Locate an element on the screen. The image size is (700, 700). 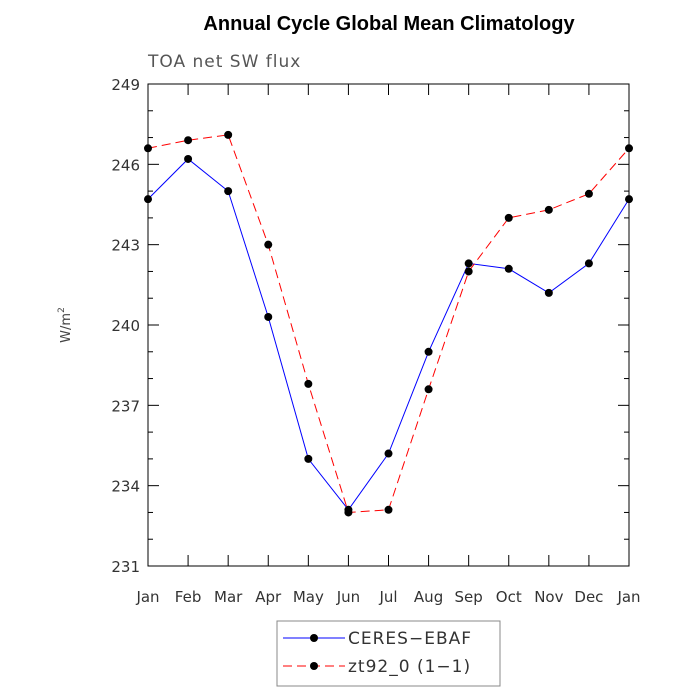
y-tick-label: 243 is located at coordinates (125, 246).